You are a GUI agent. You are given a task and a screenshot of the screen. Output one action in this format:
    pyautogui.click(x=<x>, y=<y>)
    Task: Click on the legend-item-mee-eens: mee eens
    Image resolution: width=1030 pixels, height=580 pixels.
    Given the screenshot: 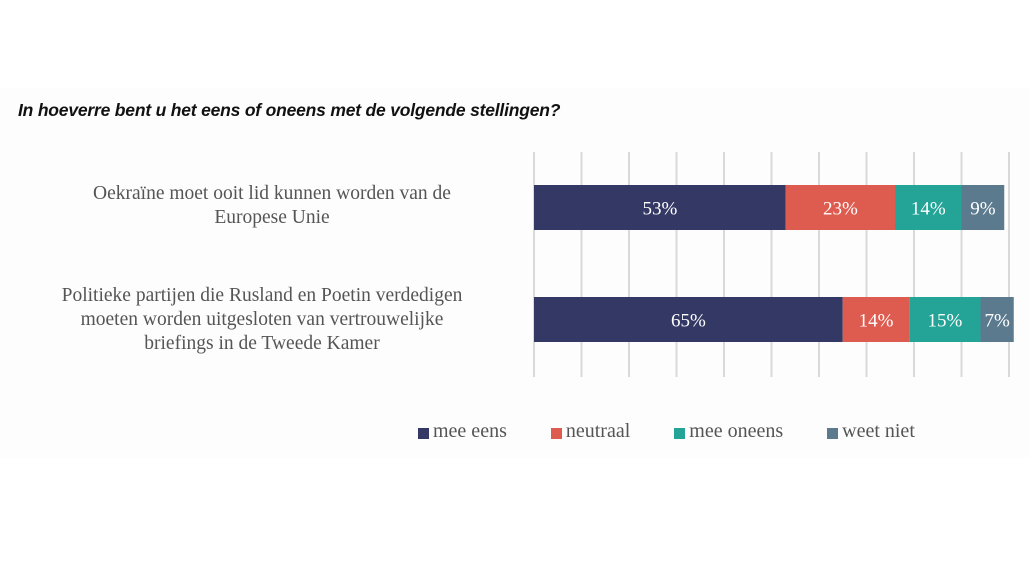 What is the action you would take?
    pyautogui.click(x=462, y=431)
    